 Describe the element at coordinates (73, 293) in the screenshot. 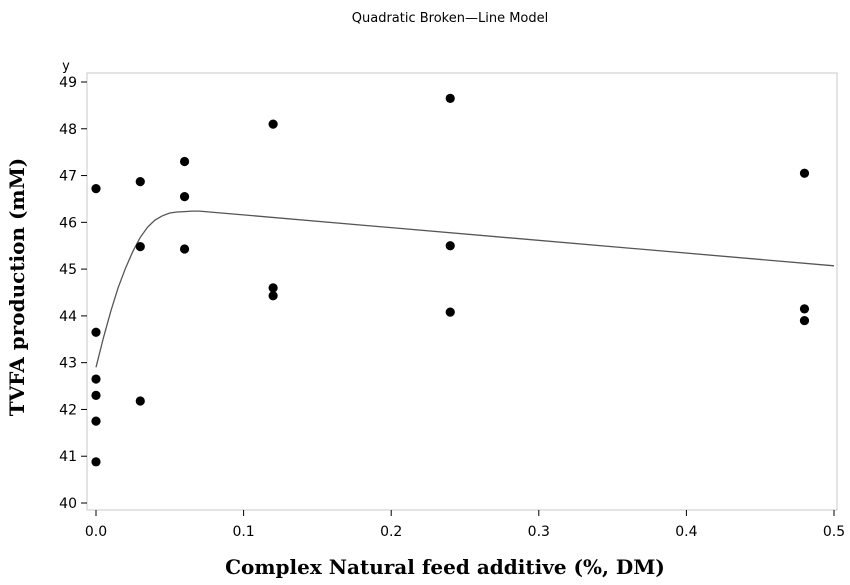

I see `y-axis: 40 41 42 43 44 45 46 47 48 49` at that location.